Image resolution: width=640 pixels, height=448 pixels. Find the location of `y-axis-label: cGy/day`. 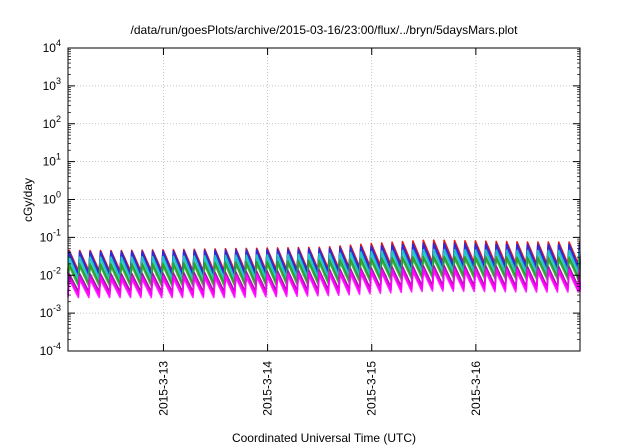

y-axis-label: cGy/day is located at coordinates (28, 200).